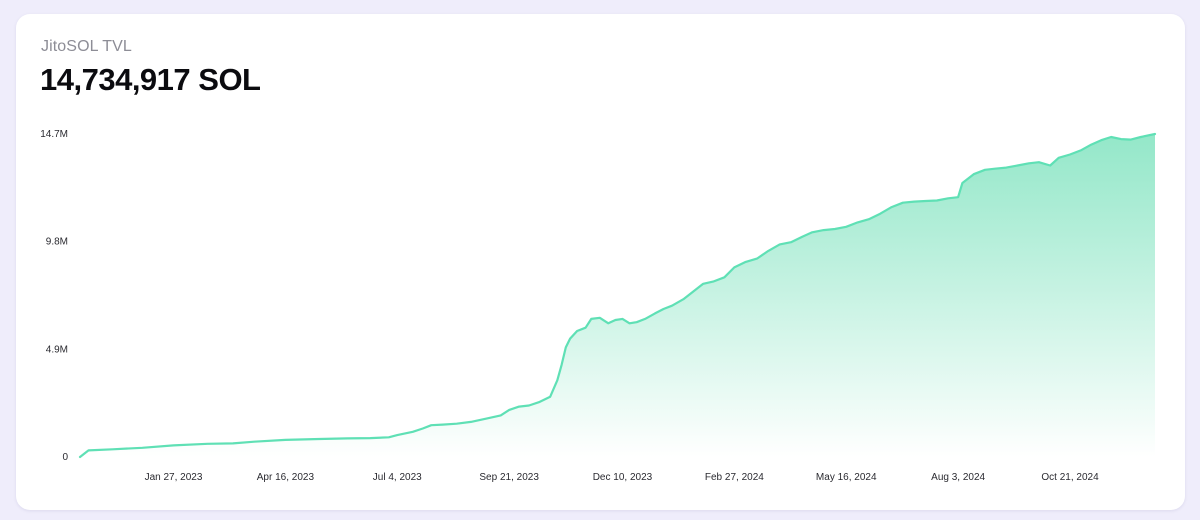 Image resolution: width=1200 pixels, height=520 pixels. Describe the element at coordinates (286, 477) in the screenshot. I see `x-tick-label: Apr 16, 2023` at that location.